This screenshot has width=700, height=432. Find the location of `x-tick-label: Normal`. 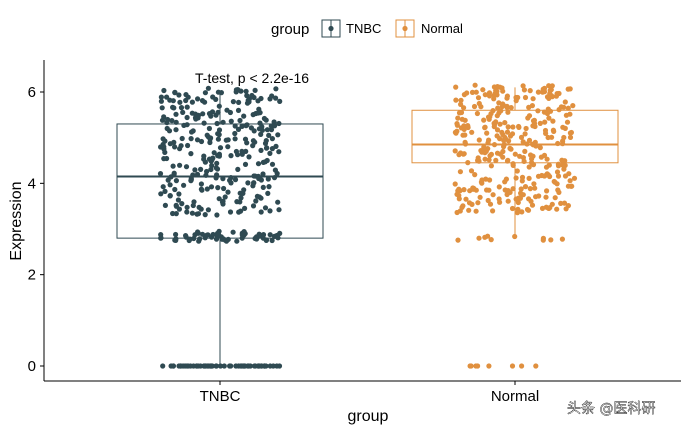

x-tick-label: Normal is located at coordinates (515, 396).